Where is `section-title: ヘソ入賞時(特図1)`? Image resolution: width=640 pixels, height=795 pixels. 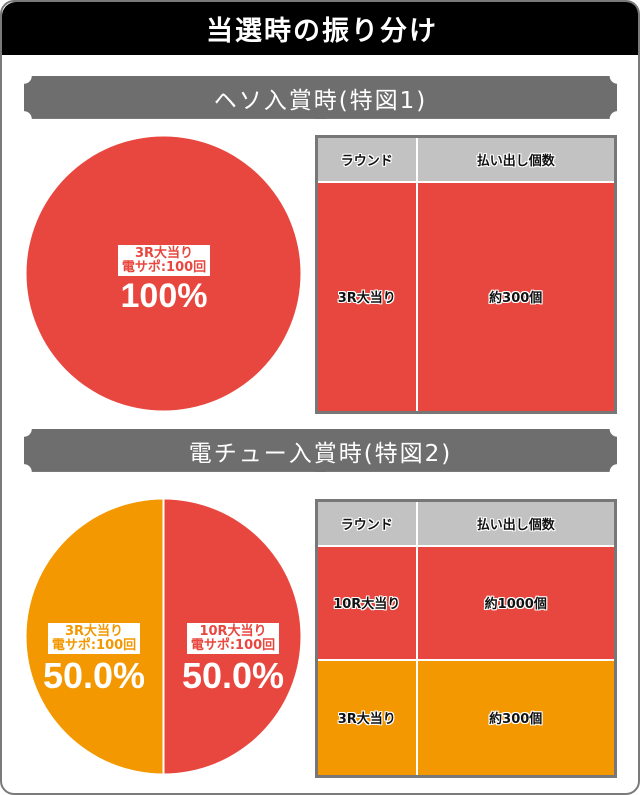 section-title: ヘソ入賞時(特図1) is located at coordinates (320, 100).